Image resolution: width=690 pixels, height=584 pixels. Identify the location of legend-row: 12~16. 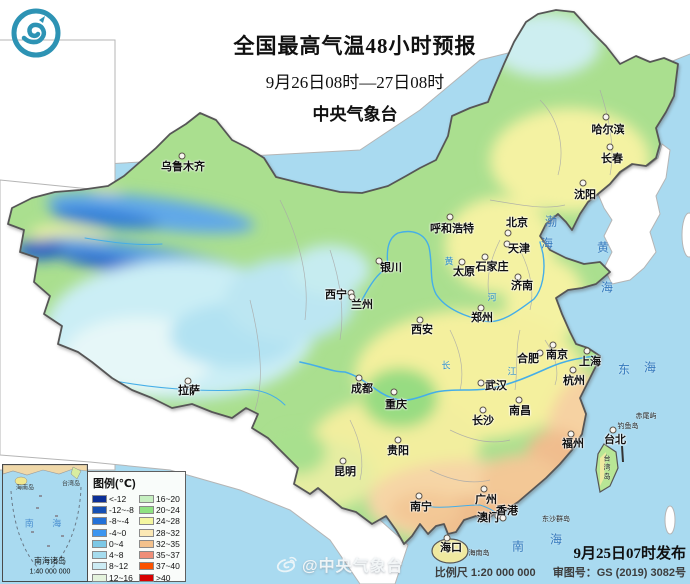
(115, 577).